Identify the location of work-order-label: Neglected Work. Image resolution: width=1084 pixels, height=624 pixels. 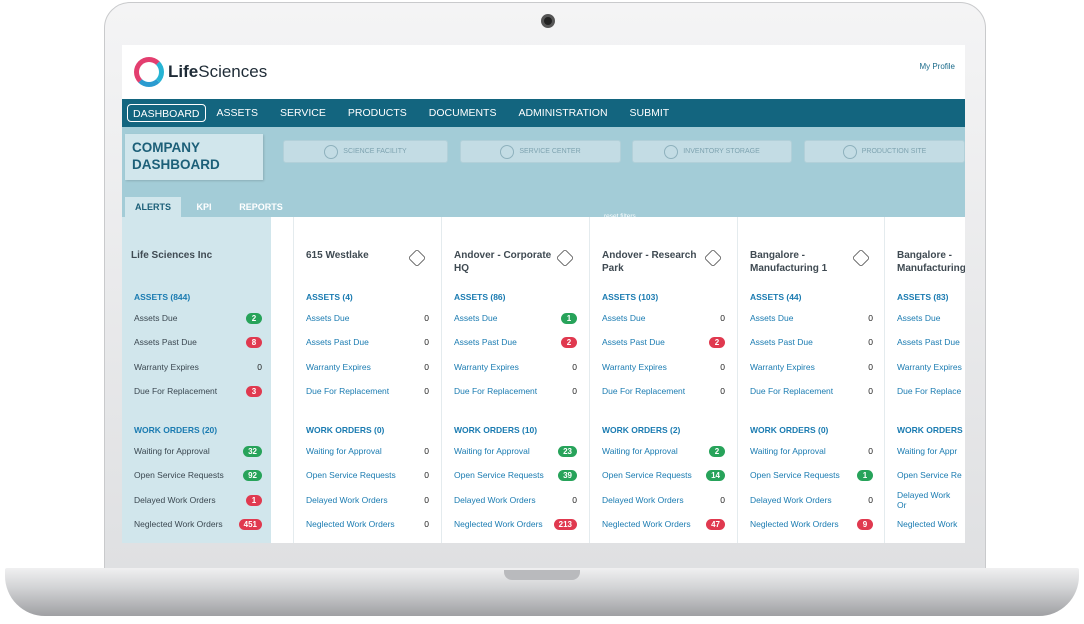
(927, 524).